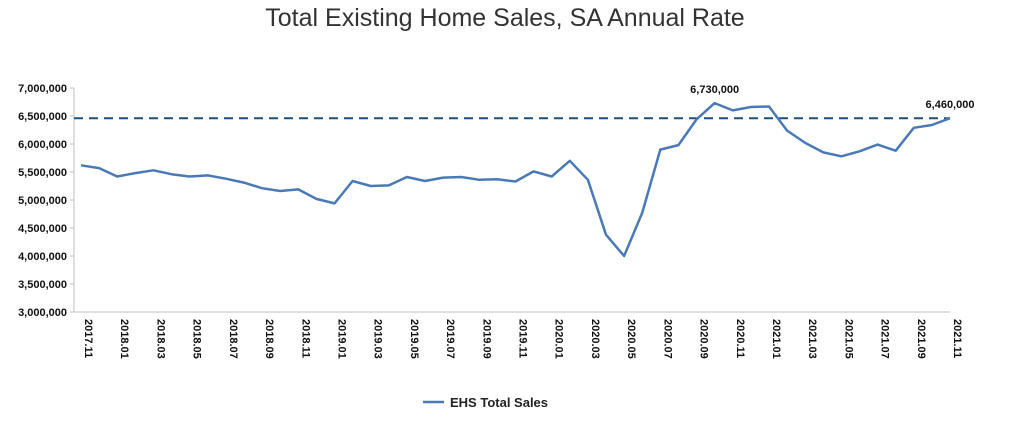  Describe the element at coordinates (950, 105) in the screenshot. I see `data-label: 6,460,000` at that location.